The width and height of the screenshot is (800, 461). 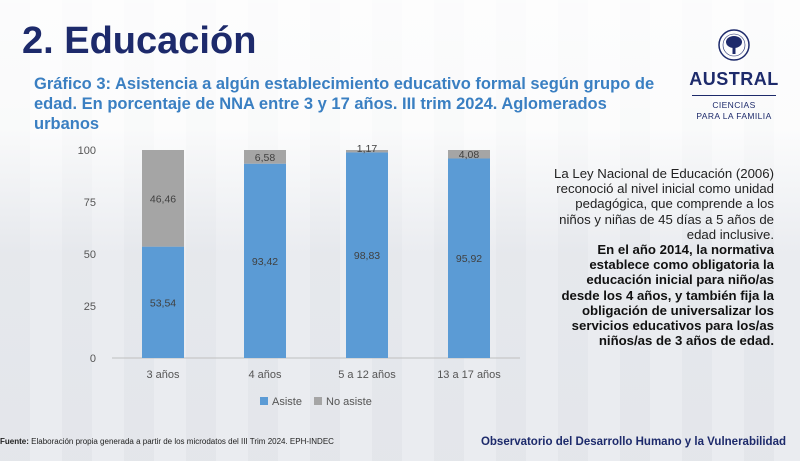 I want to click on y-tick-label: 100, so click(x=87, y=151).